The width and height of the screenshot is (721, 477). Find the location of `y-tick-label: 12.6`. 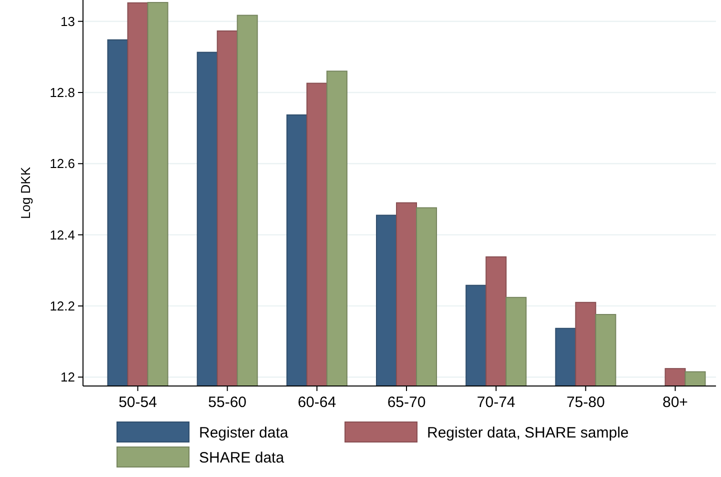

y-tick-label: 12.6 is located at coordinates (62, 164).